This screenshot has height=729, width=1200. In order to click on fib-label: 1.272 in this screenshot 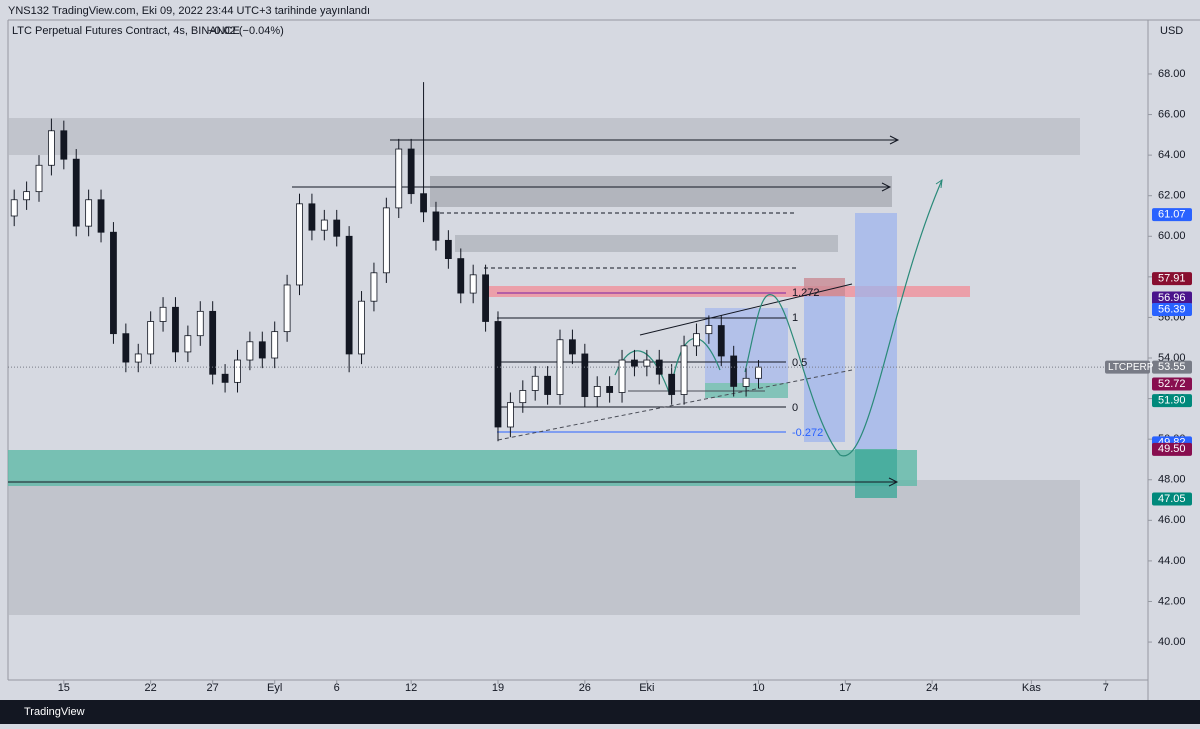, I will do `click(806, 293)`.